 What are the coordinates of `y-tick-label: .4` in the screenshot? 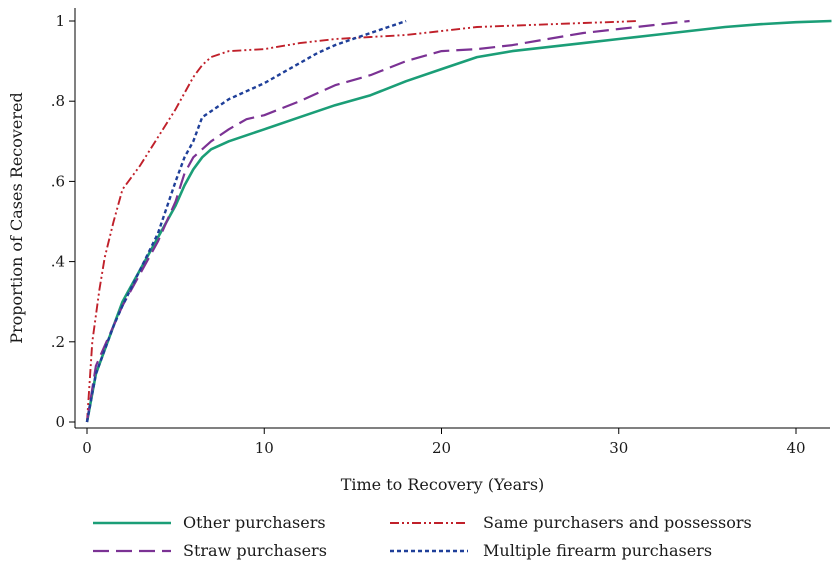 It's located at (58, 262).